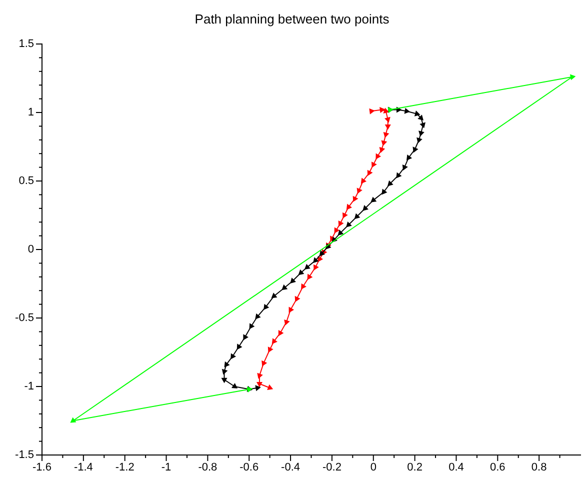 The height and width of the screenshot is (478, 584). What do you see at coordinates (373, 468) in the screenshot?
I see `x-tick-label: 0` at bounding box center [373, 468].